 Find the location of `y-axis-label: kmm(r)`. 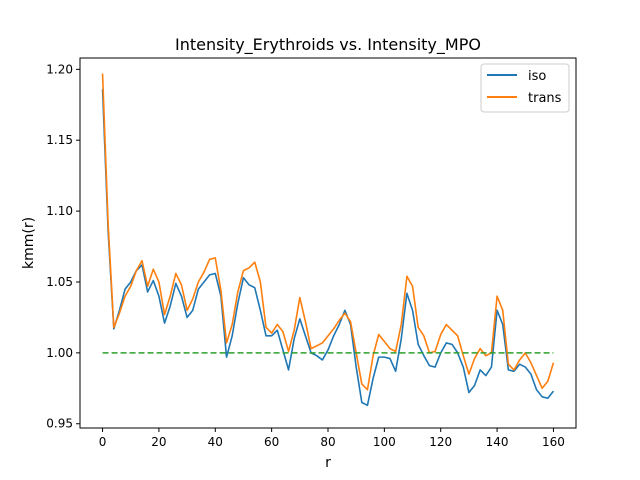

y-axis-label: kmm(r) is located at coordinates (29, 243).